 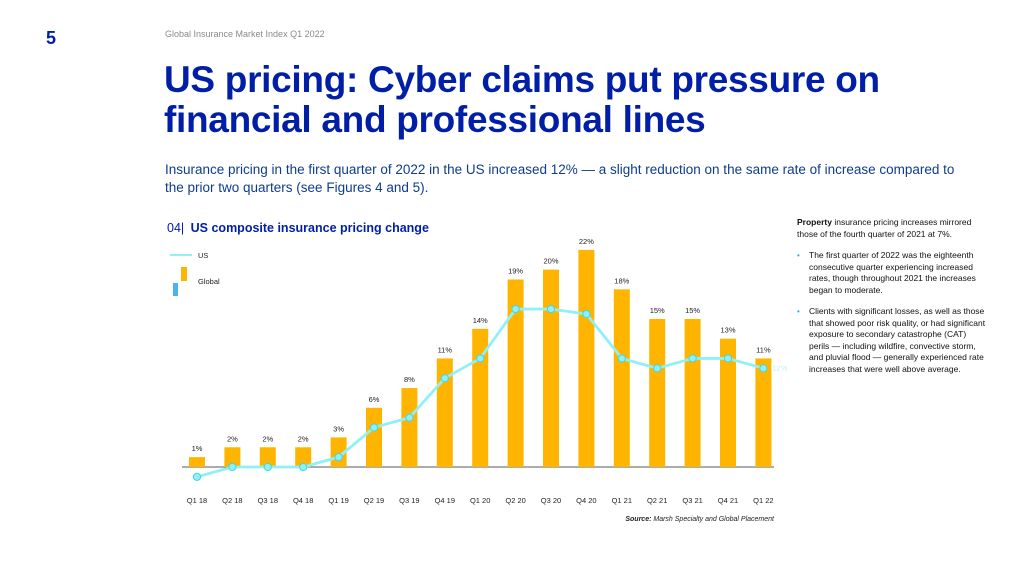 I want to click on bar-value-label: 13%, so click(x=727, y=330).